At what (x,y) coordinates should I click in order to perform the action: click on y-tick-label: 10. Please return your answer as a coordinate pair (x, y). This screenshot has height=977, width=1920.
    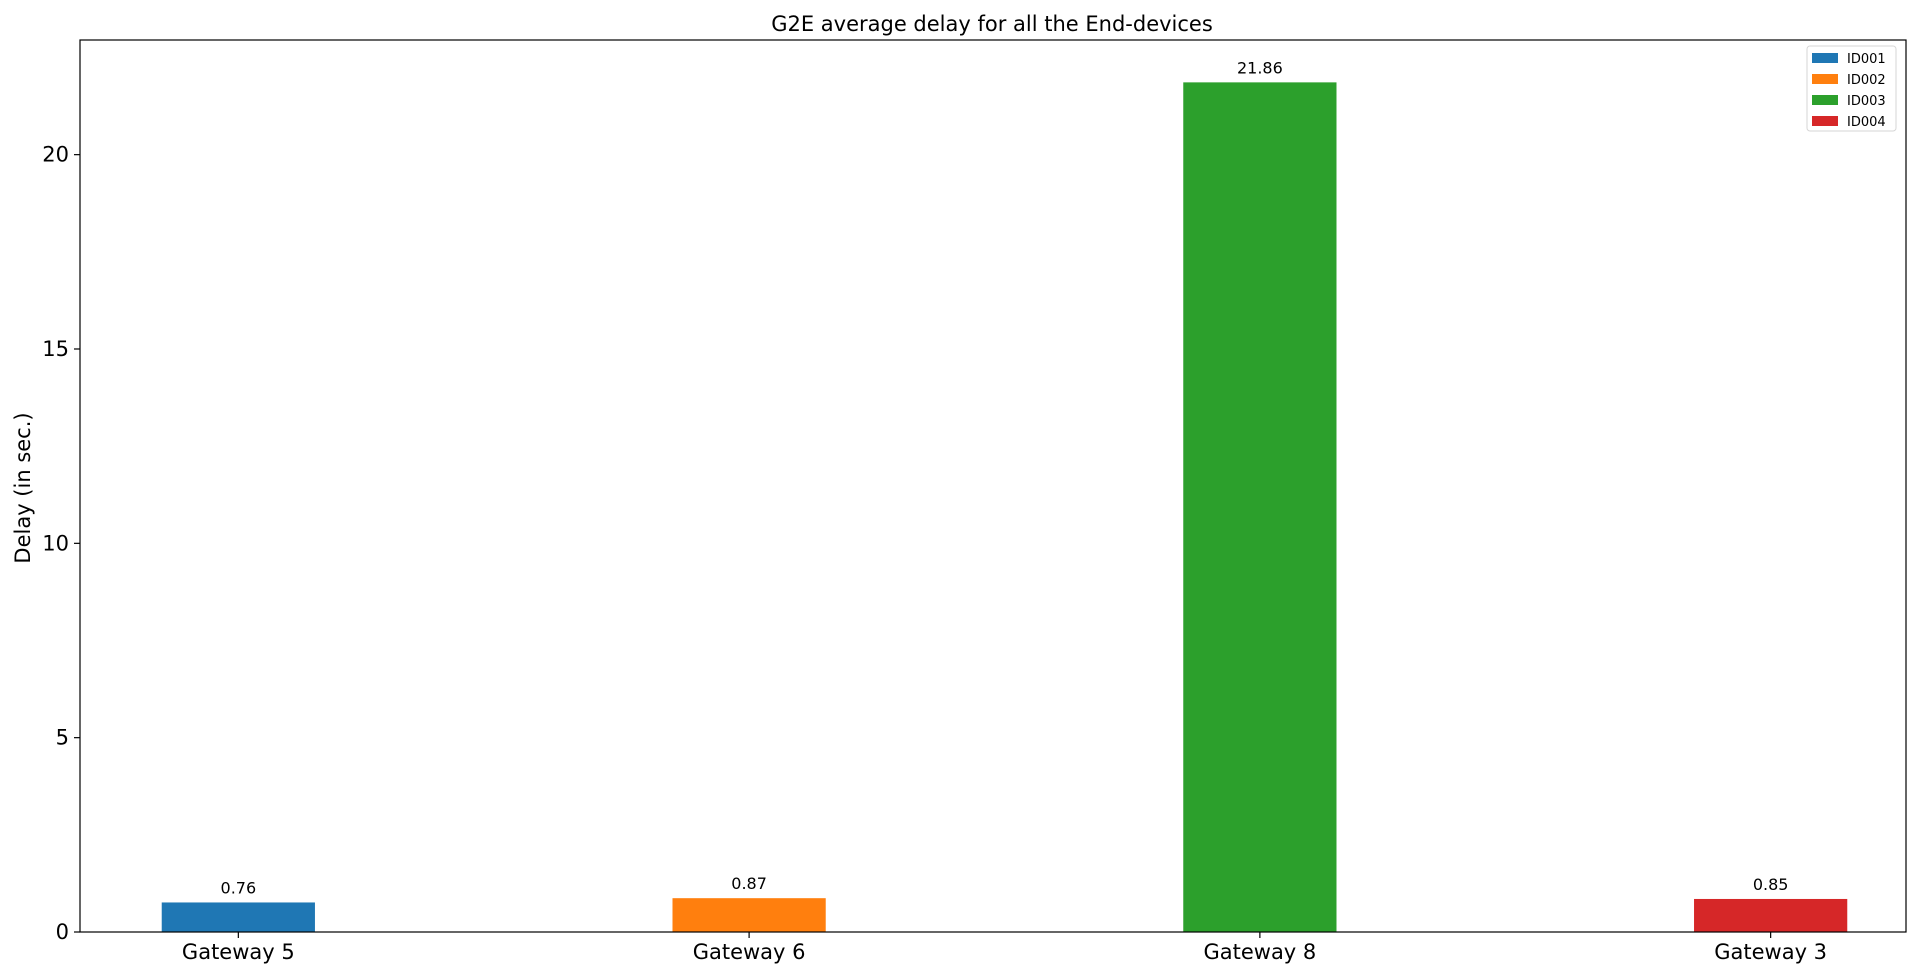
    Looking at the image, I should click on (55, 543).